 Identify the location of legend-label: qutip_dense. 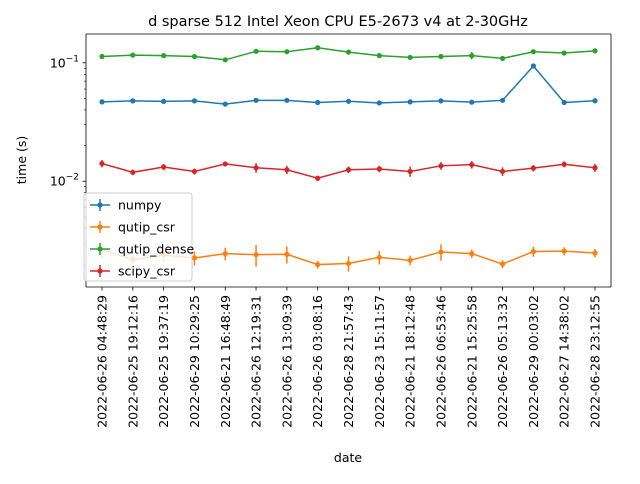
(156, 249).